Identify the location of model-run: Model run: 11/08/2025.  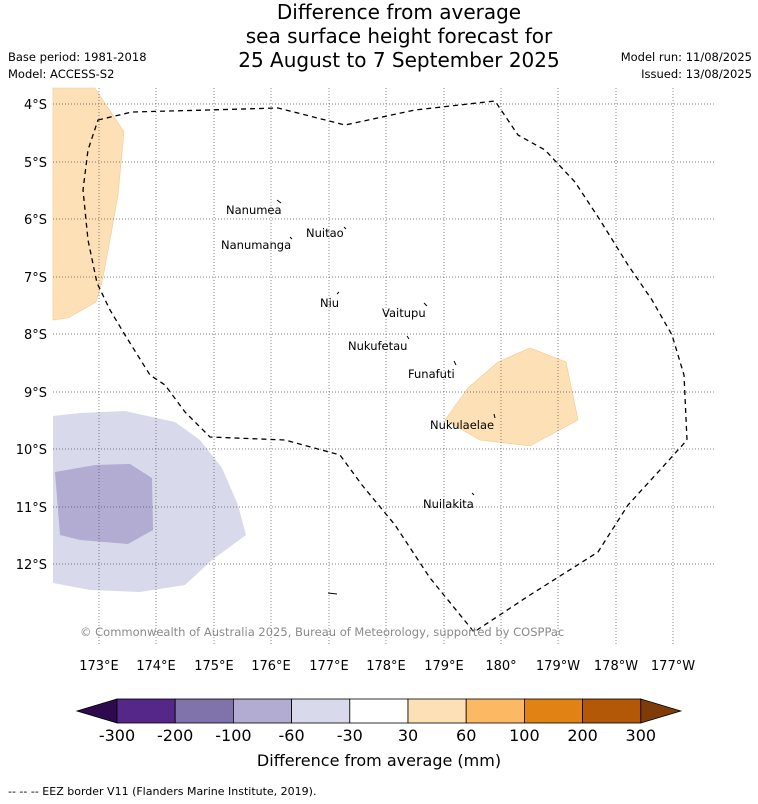
(686, 57).